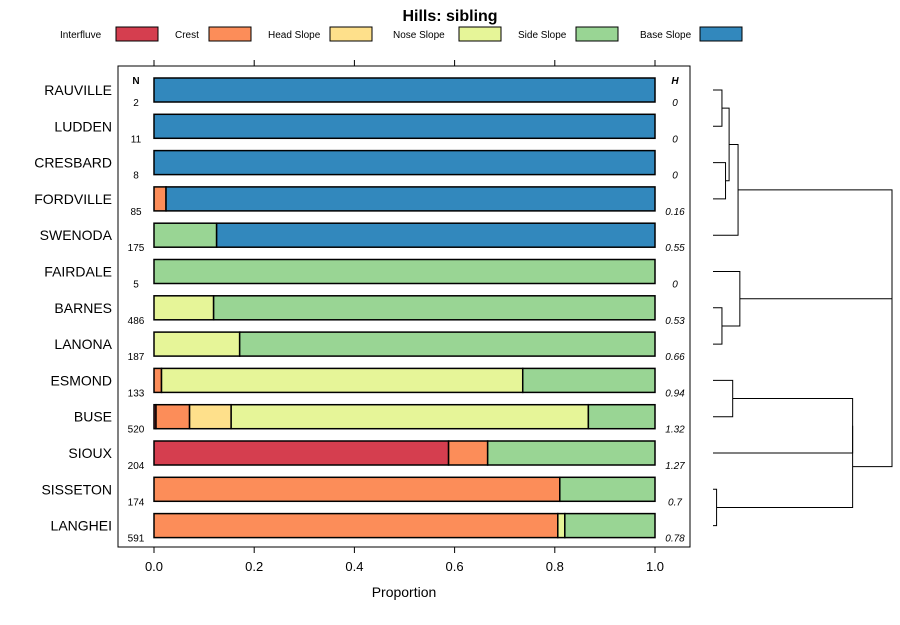  Describe the element at coordinates (675, 466) in the screenshot. I see `h-value-sioux: 1.27` at that location.